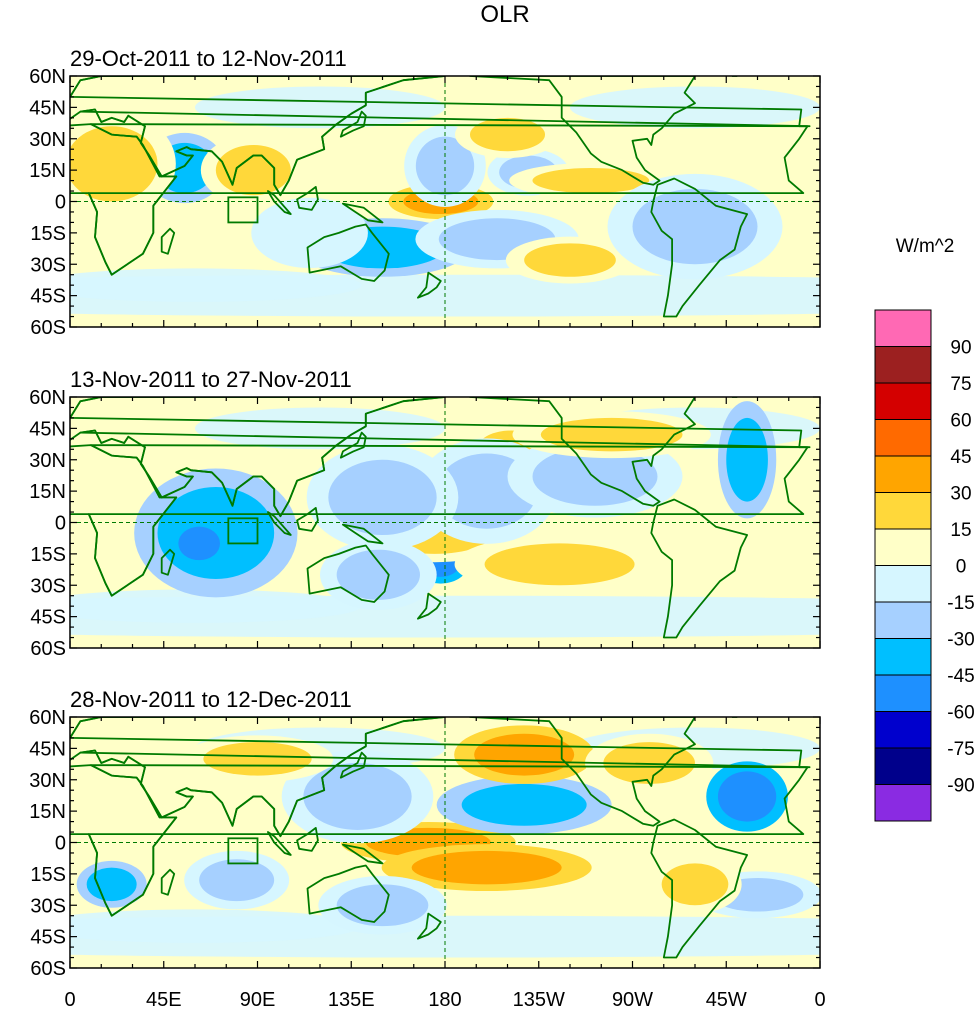 The image size is (979, 1014). Describe the element at coordinates (504, 14) in the screenshot. I see `figure-title: OLR` at that location.